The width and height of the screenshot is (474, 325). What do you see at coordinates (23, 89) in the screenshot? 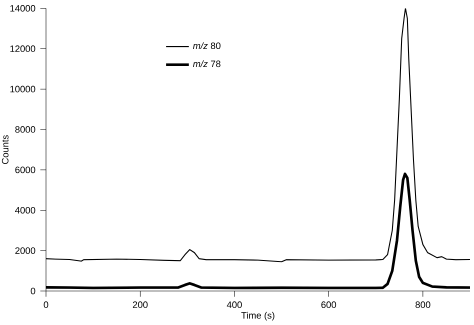
I see `y-tick-label: 10000` at bounding box center [23, 89].